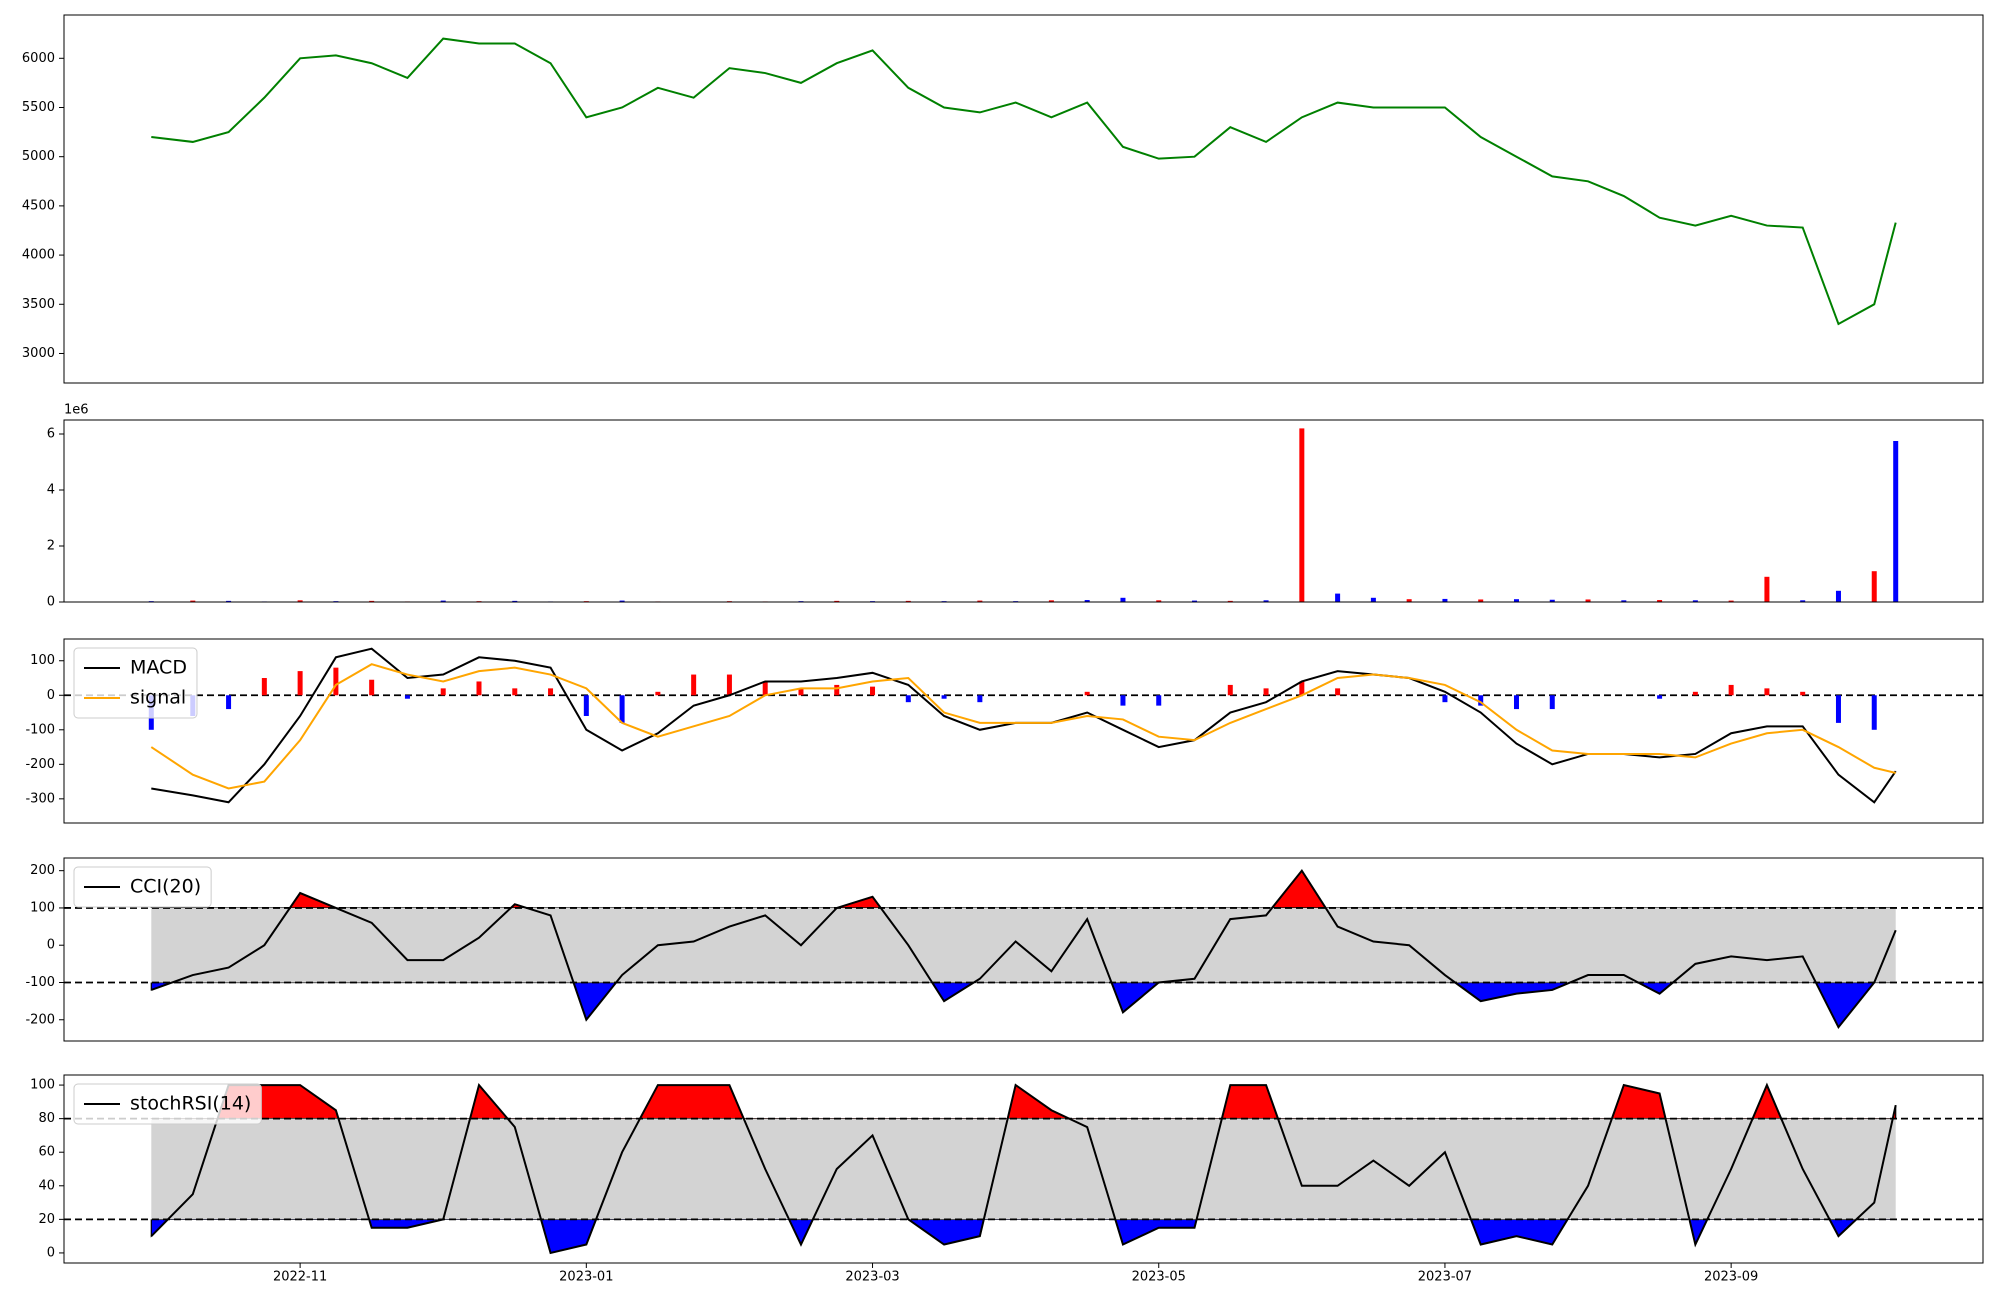  What do you see at coordinates (1731, 1277) in the screenshot?
I see `x-tick-label: 2023-09` at bounding box center [1731, 1277].